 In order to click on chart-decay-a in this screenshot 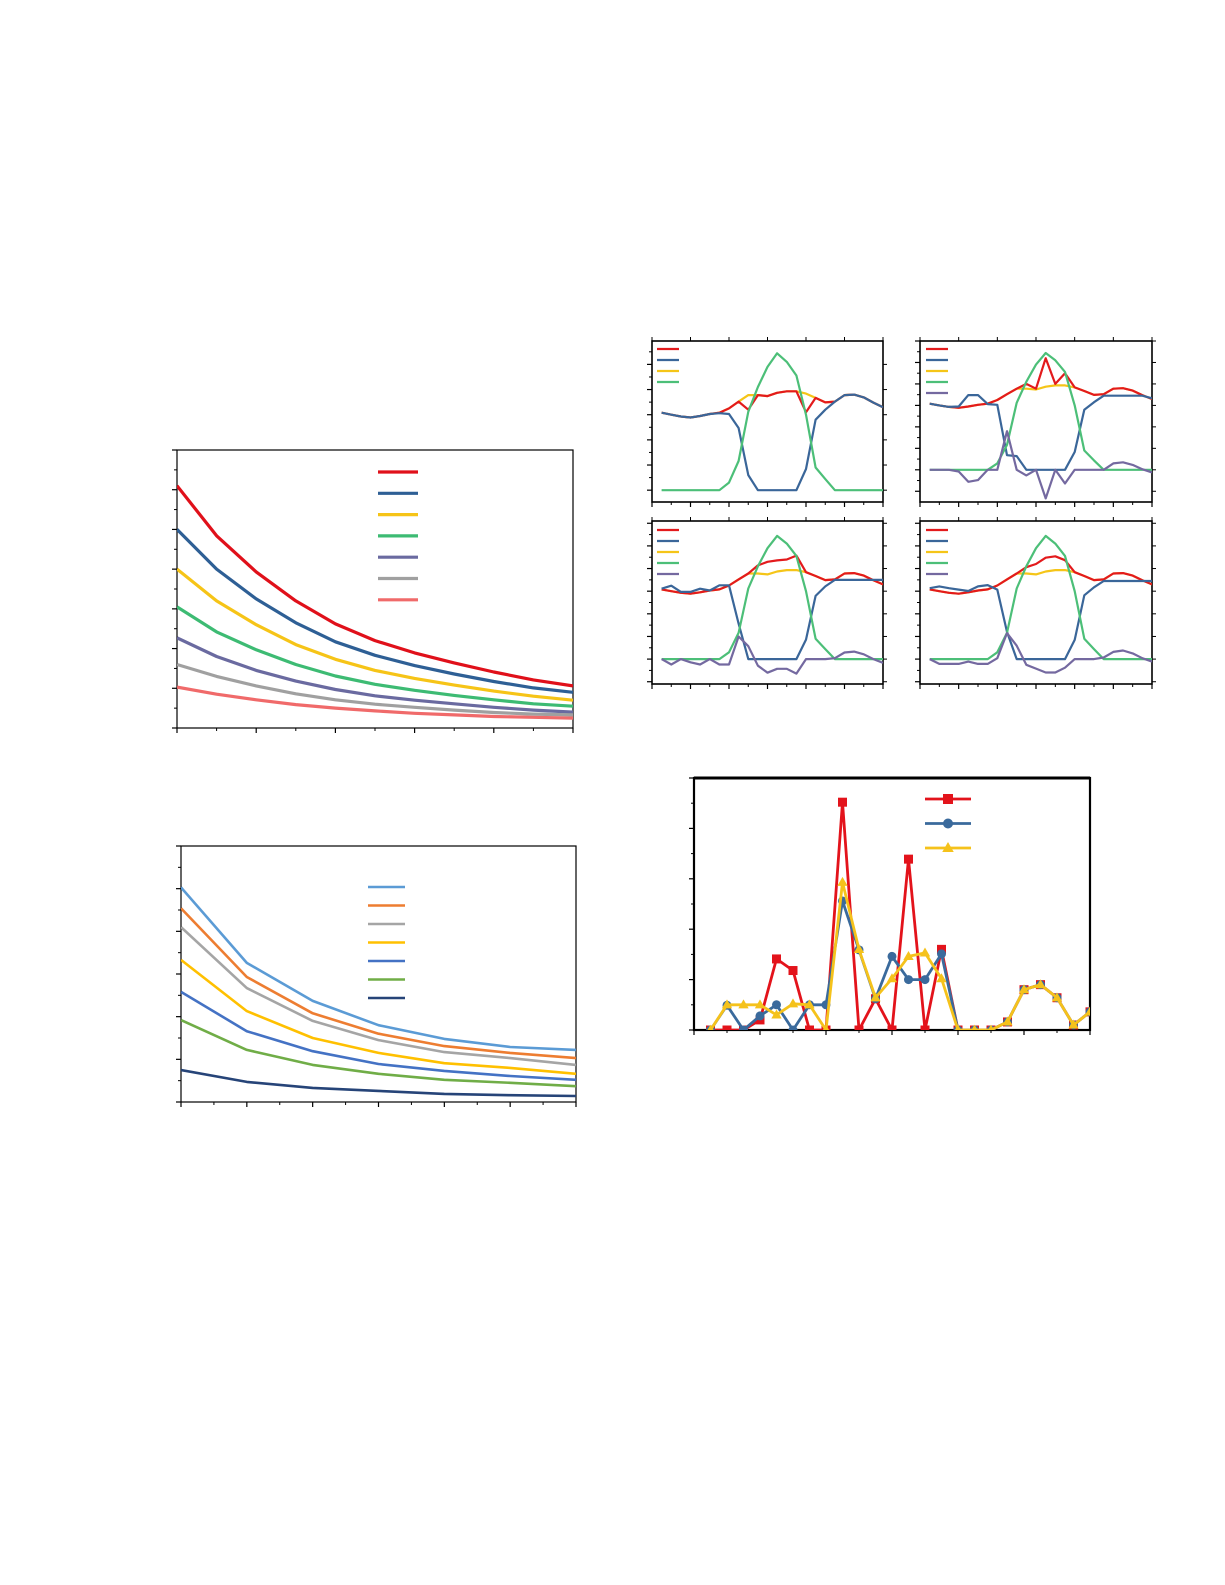, I will do `click(373, 591)`.